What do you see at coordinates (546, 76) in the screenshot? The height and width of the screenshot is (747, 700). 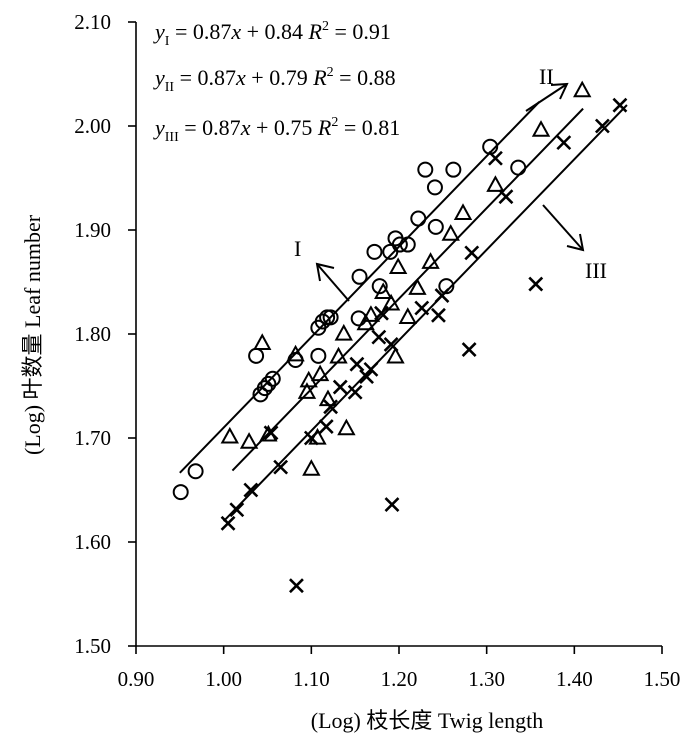 I see `label-II-text: II` at bounding box center [546, 76].